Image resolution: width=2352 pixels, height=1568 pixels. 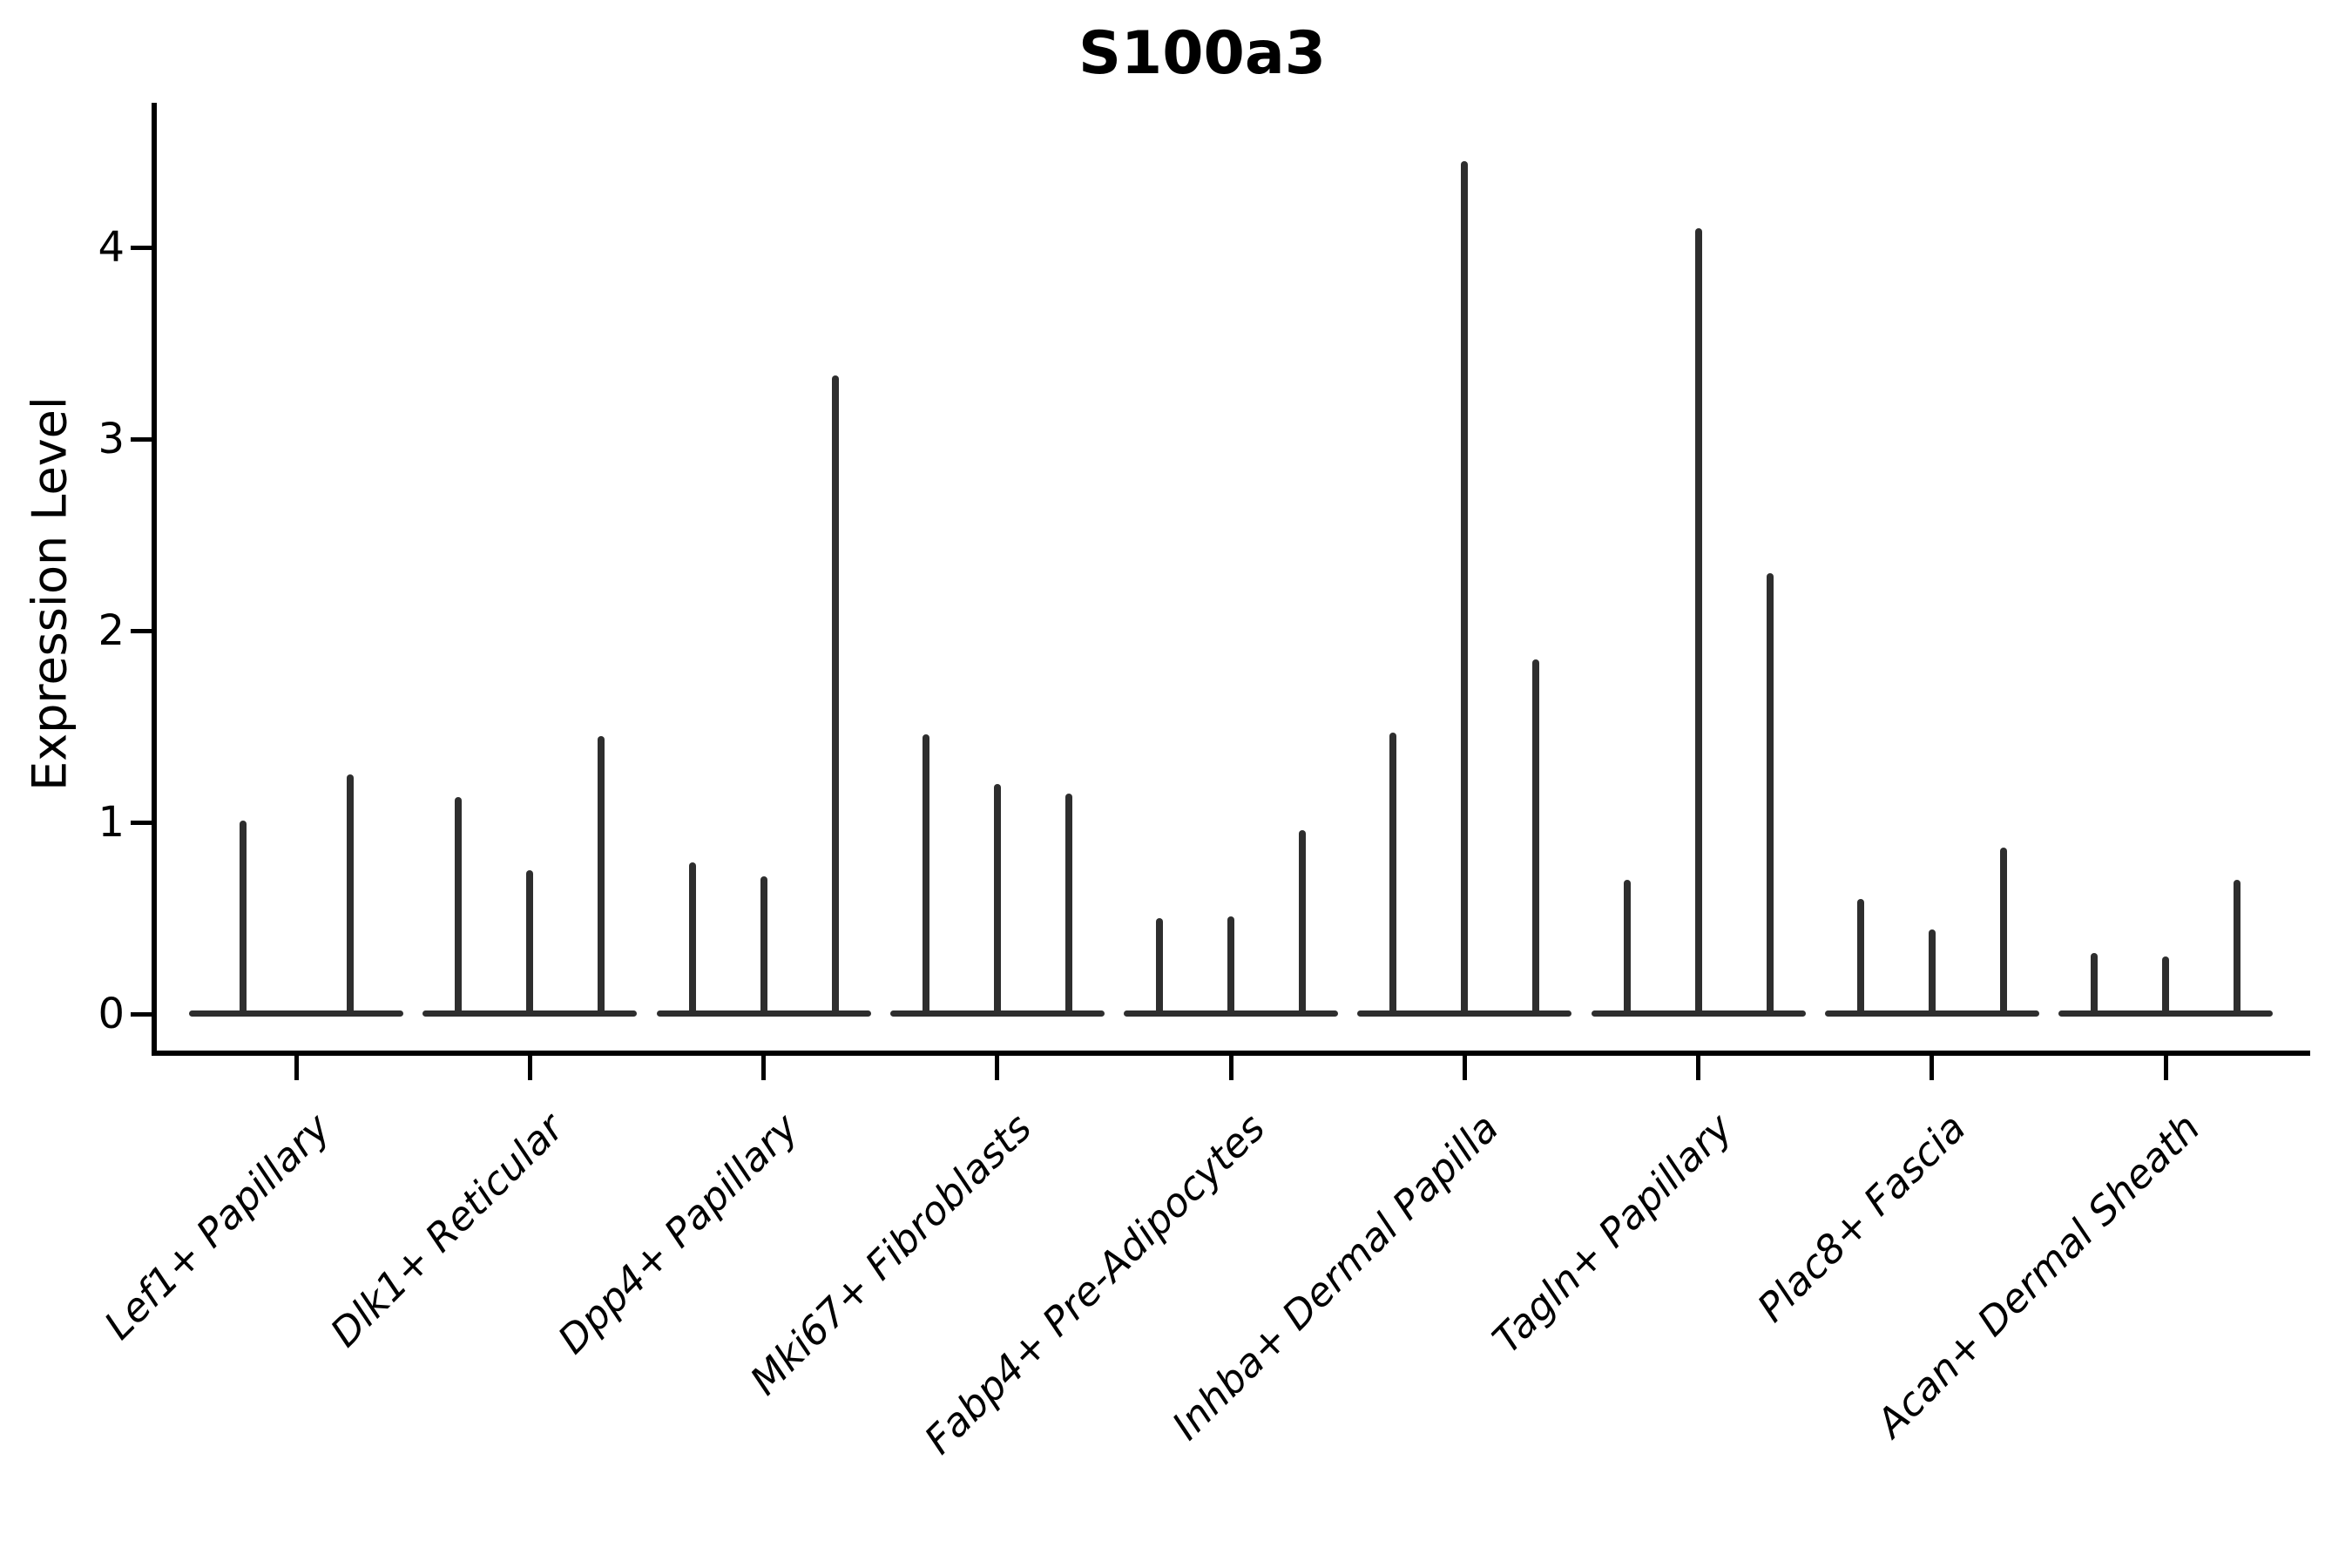 I want to click on y-tick-label: 3, so click(x=111, y=439).